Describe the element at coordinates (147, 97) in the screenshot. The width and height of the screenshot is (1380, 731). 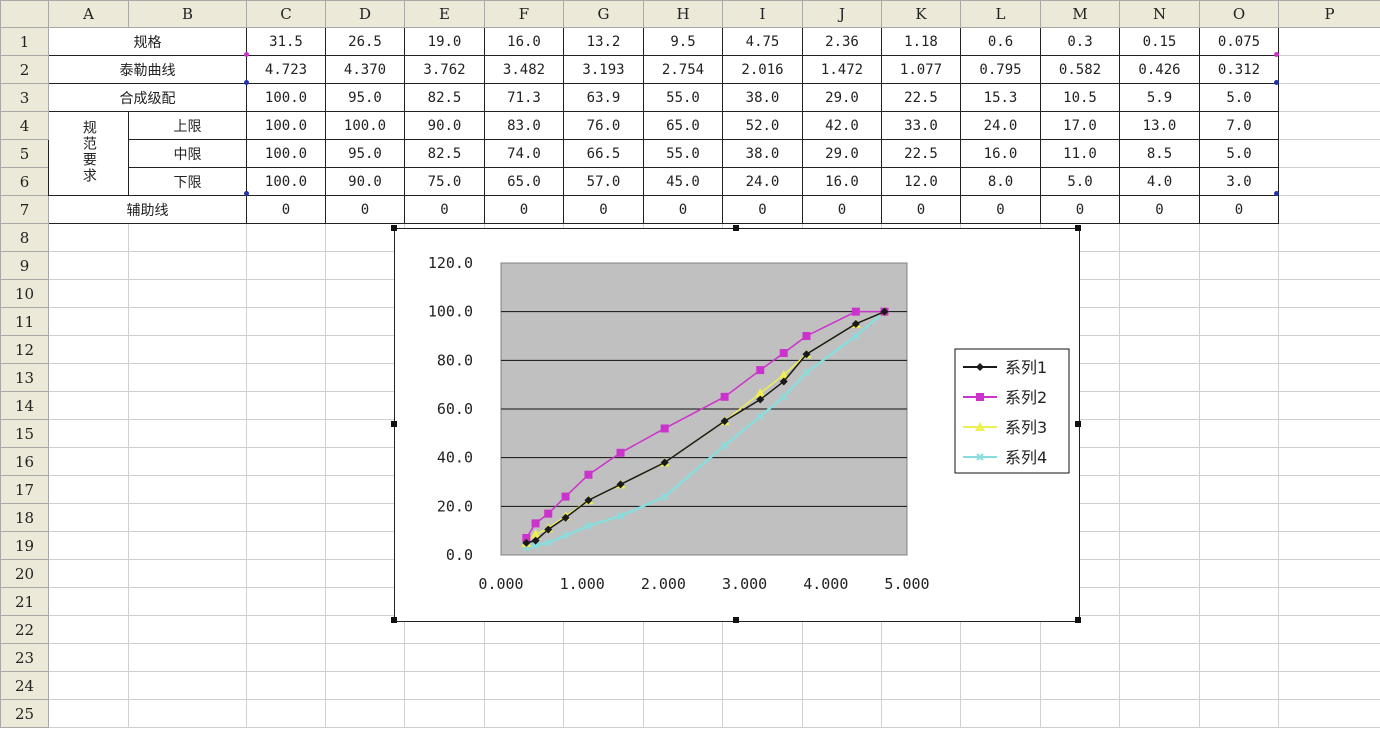
I see `row-composite-label: 合成级配` at that location.